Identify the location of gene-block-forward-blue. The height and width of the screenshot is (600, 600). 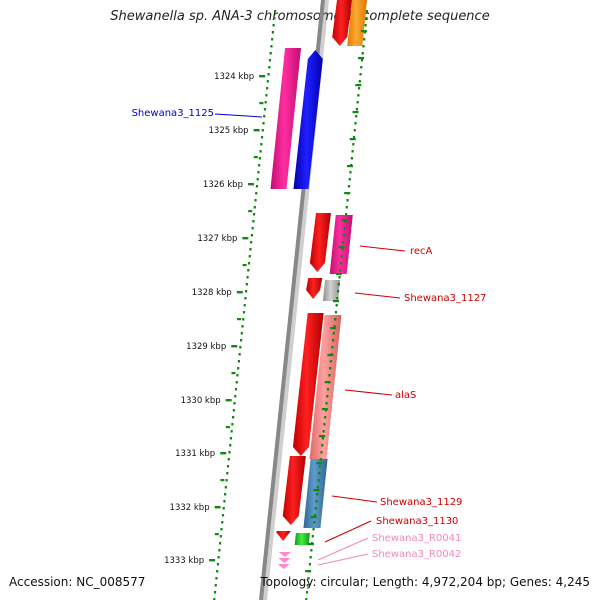
(308, 119).